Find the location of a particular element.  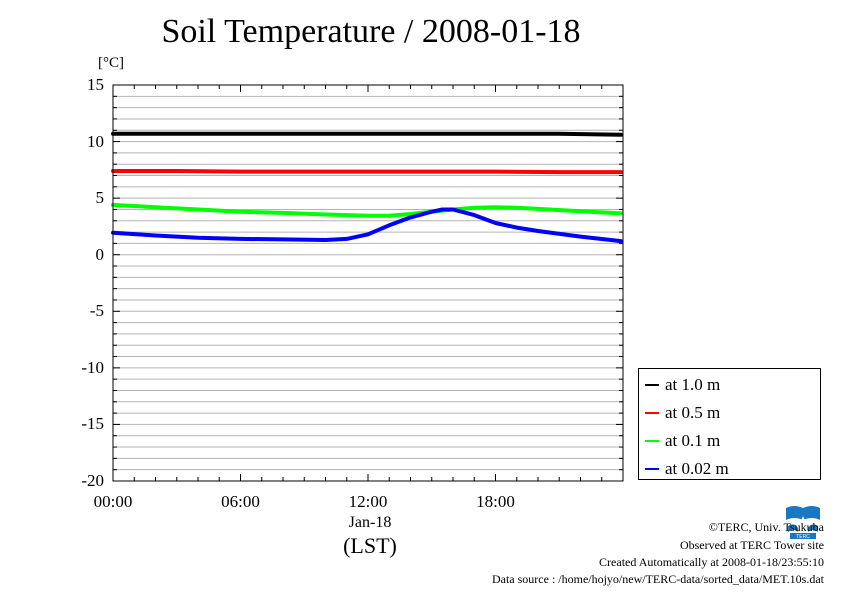

legend-item: at 1.0 m is located at coordinates (682, 385).